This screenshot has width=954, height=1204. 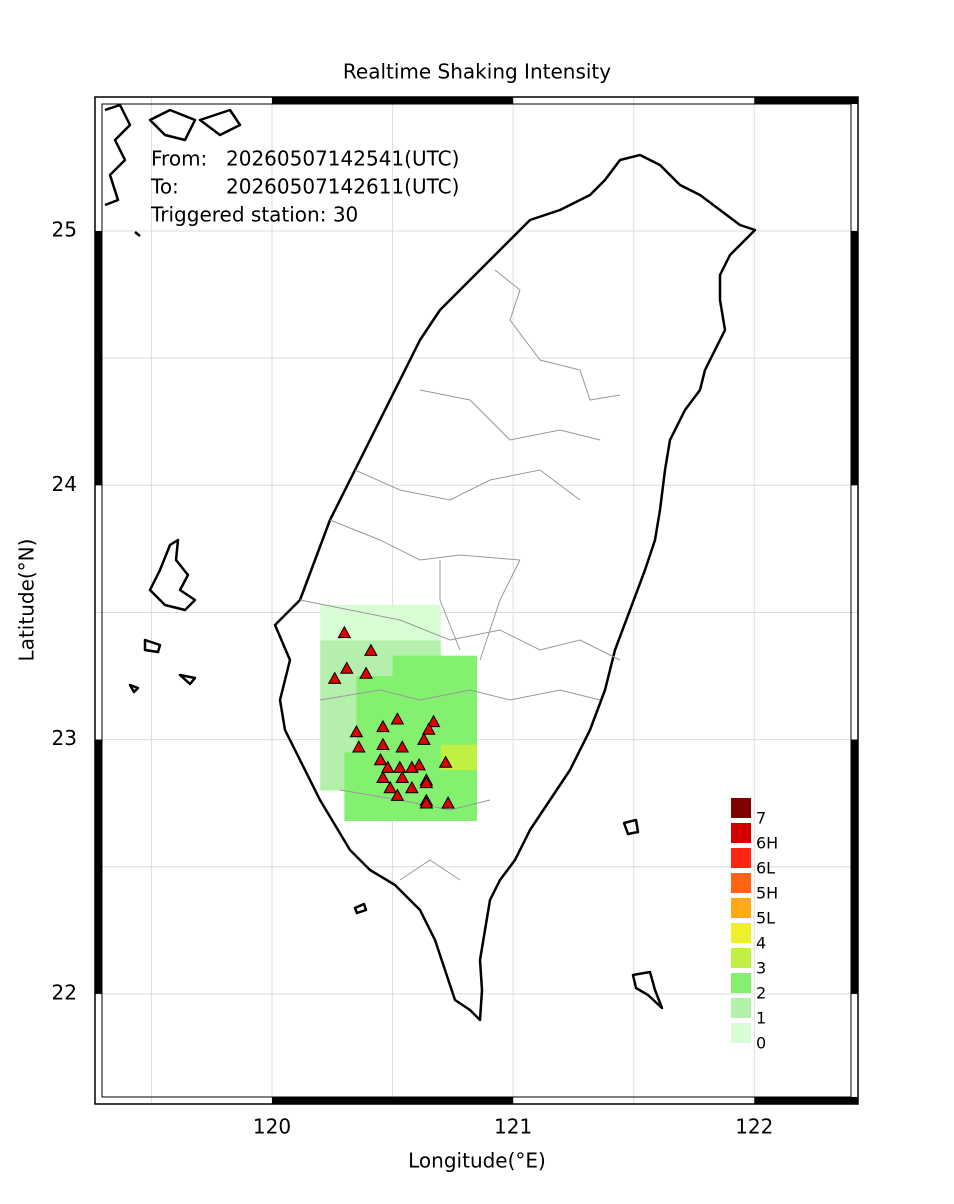 What do you see at coordinates (761, 943) in the screenshot?
I see `legend-label: 4` at bounding box center [761, 943].